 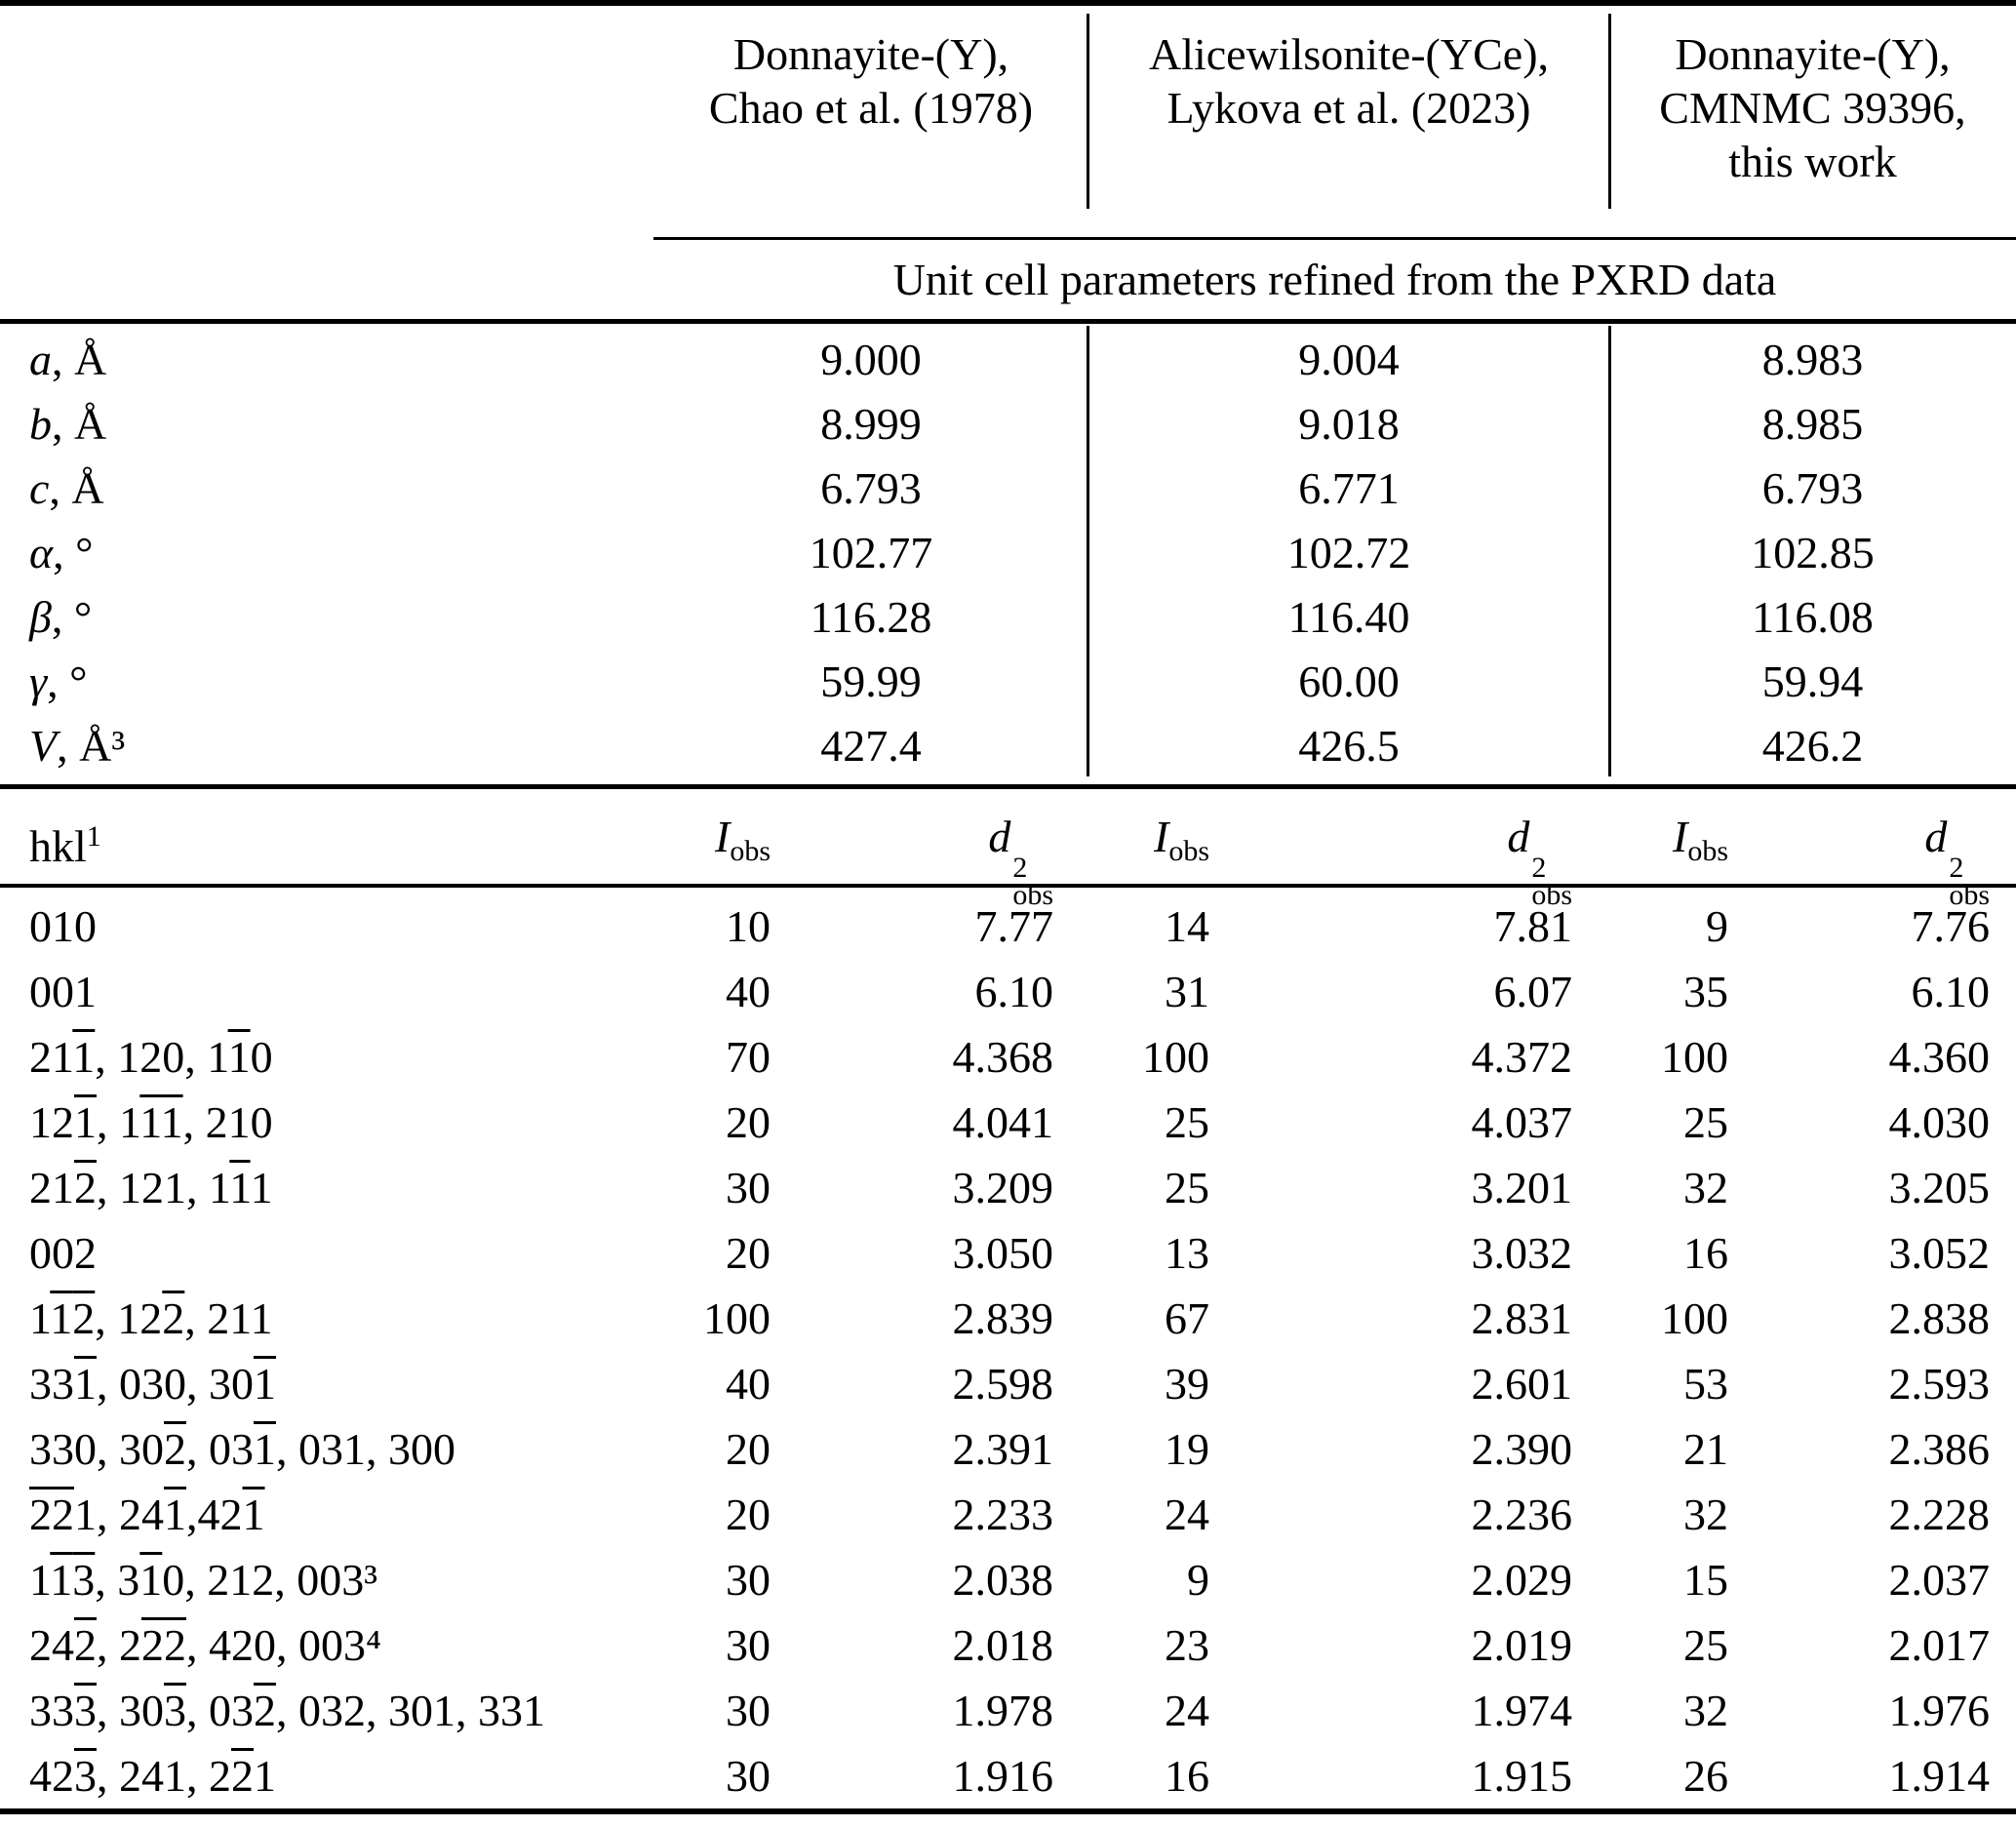 I want to click on header-spacer-cell, so click(x=327, y=132).